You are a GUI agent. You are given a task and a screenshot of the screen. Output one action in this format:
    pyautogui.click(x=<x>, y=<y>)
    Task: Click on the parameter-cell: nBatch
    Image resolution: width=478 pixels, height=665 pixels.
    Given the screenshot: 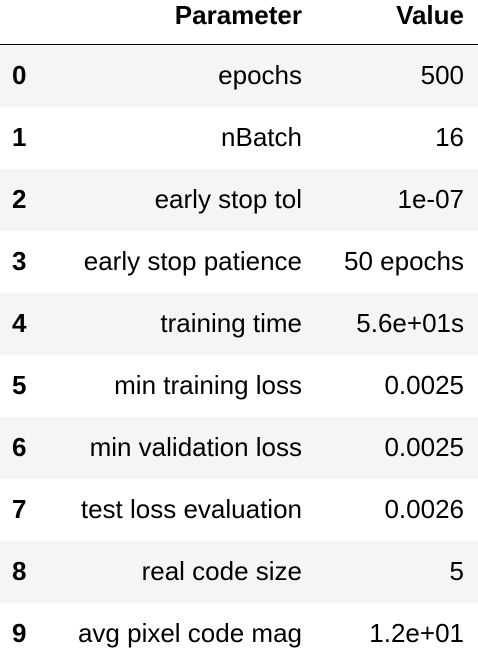 What is the action you would take?
    pyautogui.click(x=261, y=137)
    